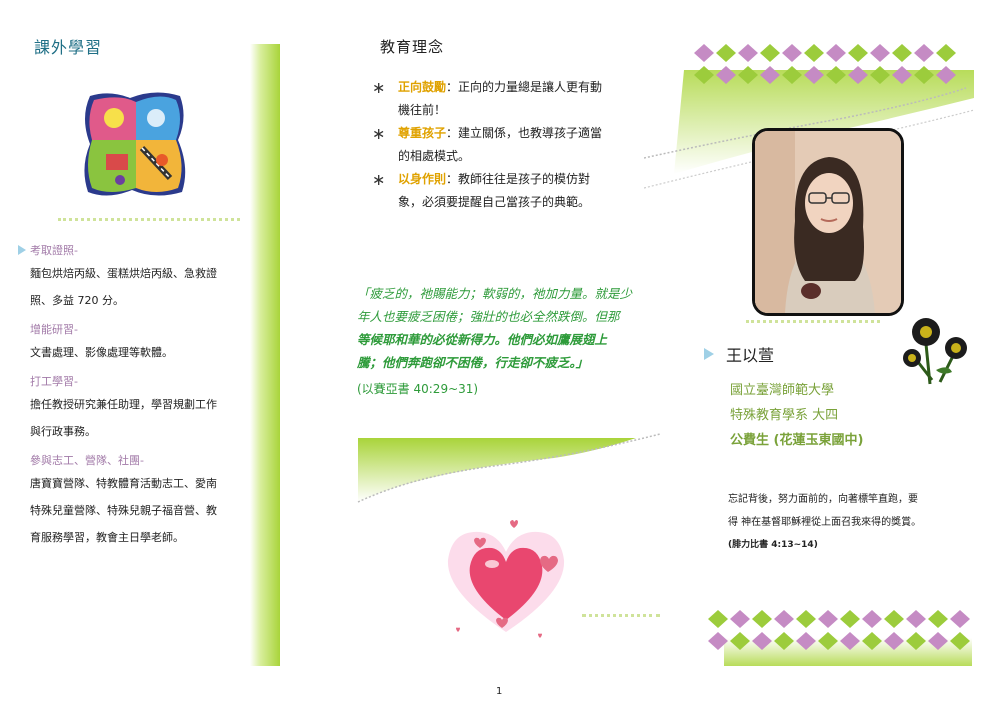 Image resolution: width=1000 pixels, height=707 pixels. I want to click on section-head-work: 打工學習-, so click(54, 381).